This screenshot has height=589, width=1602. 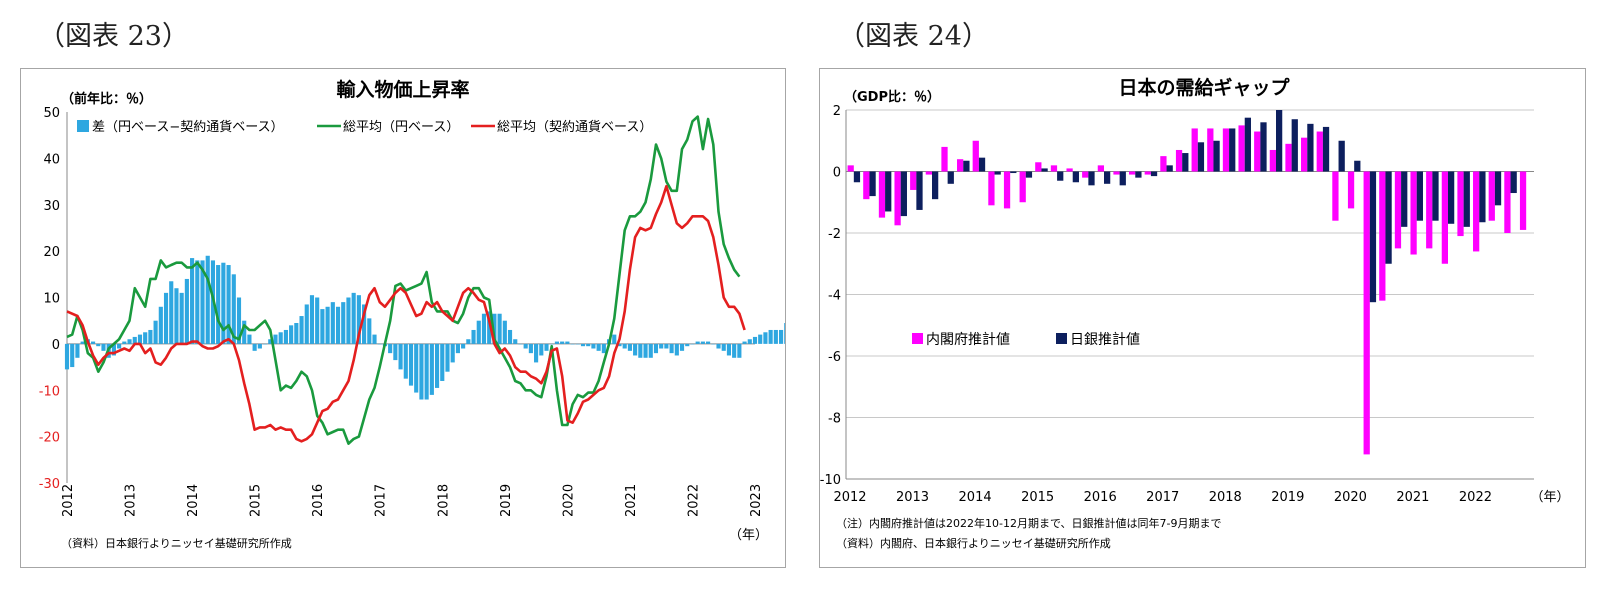 What do you see at coordinates (1204, 87) in the screenshot?
I see `chart-title: 日本の需給ギャップ` at bounding box center [1204, 87].